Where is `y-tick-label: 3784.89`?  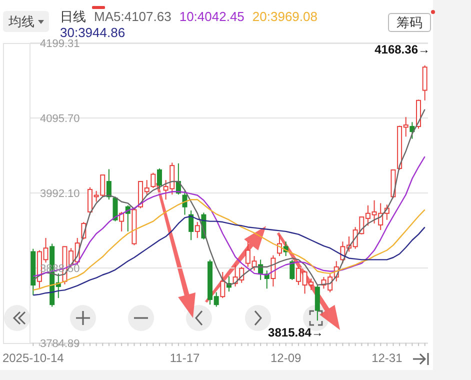 y-tick-label: 3784.89 is located at coordinates (60, 344).